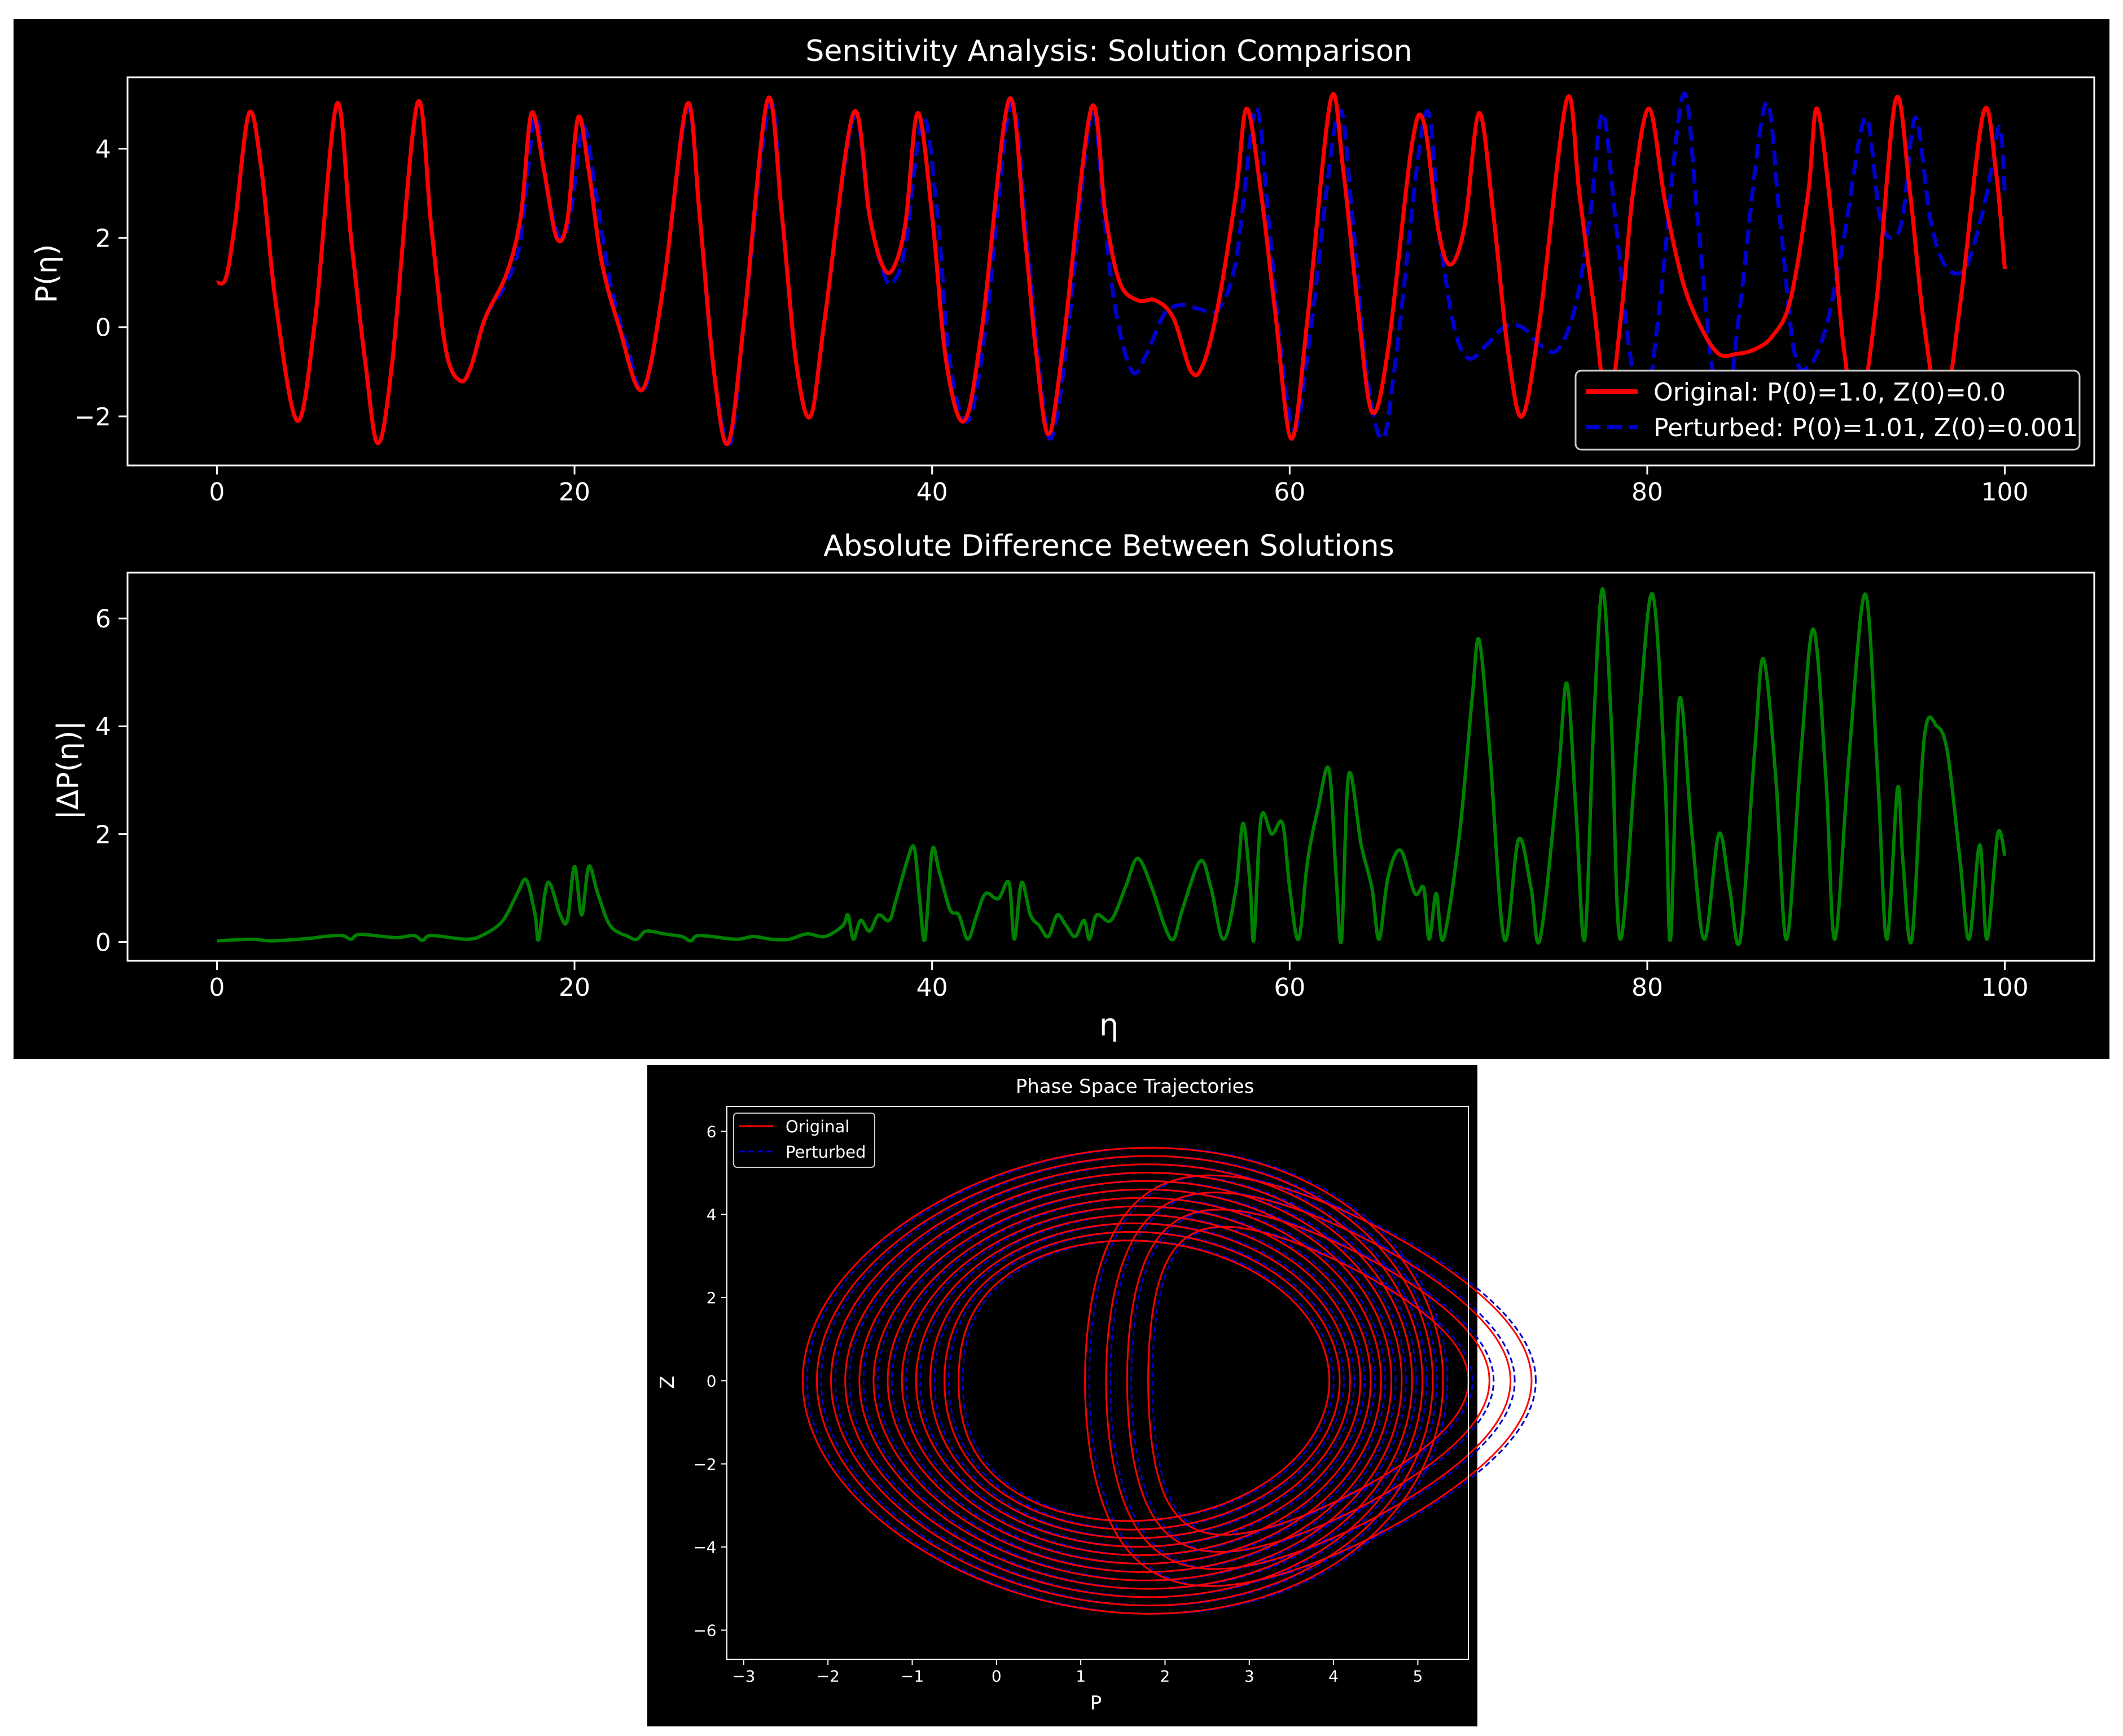  I want to click on tick-group: −3 −2 −1 0 1 2 3 4 5 −6 −4 −2 0 2 4 6, so click(1058, 1403).